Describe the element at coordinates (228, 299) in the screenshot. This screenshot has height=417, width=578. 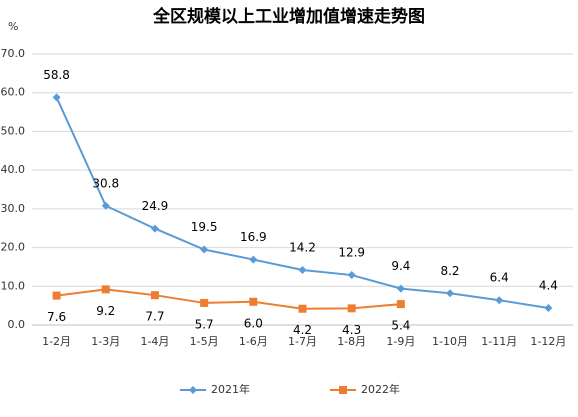
I see `series-line` at that location.